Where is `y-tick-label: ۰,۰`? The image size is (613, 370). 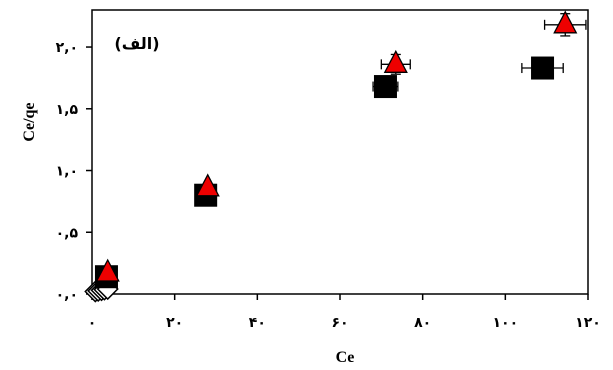 y-tick-label: ۰,۰ is located at coordinates (67, 295).